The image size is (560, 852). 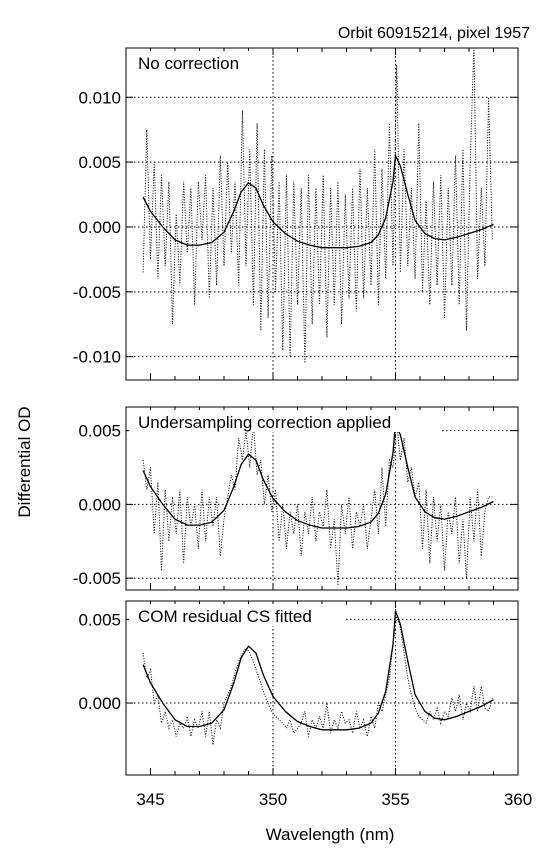 What do you see at coordinates (273, 799) in the screenshot?
I see `x-tick-label: 350` at bounding box center [273, 799].